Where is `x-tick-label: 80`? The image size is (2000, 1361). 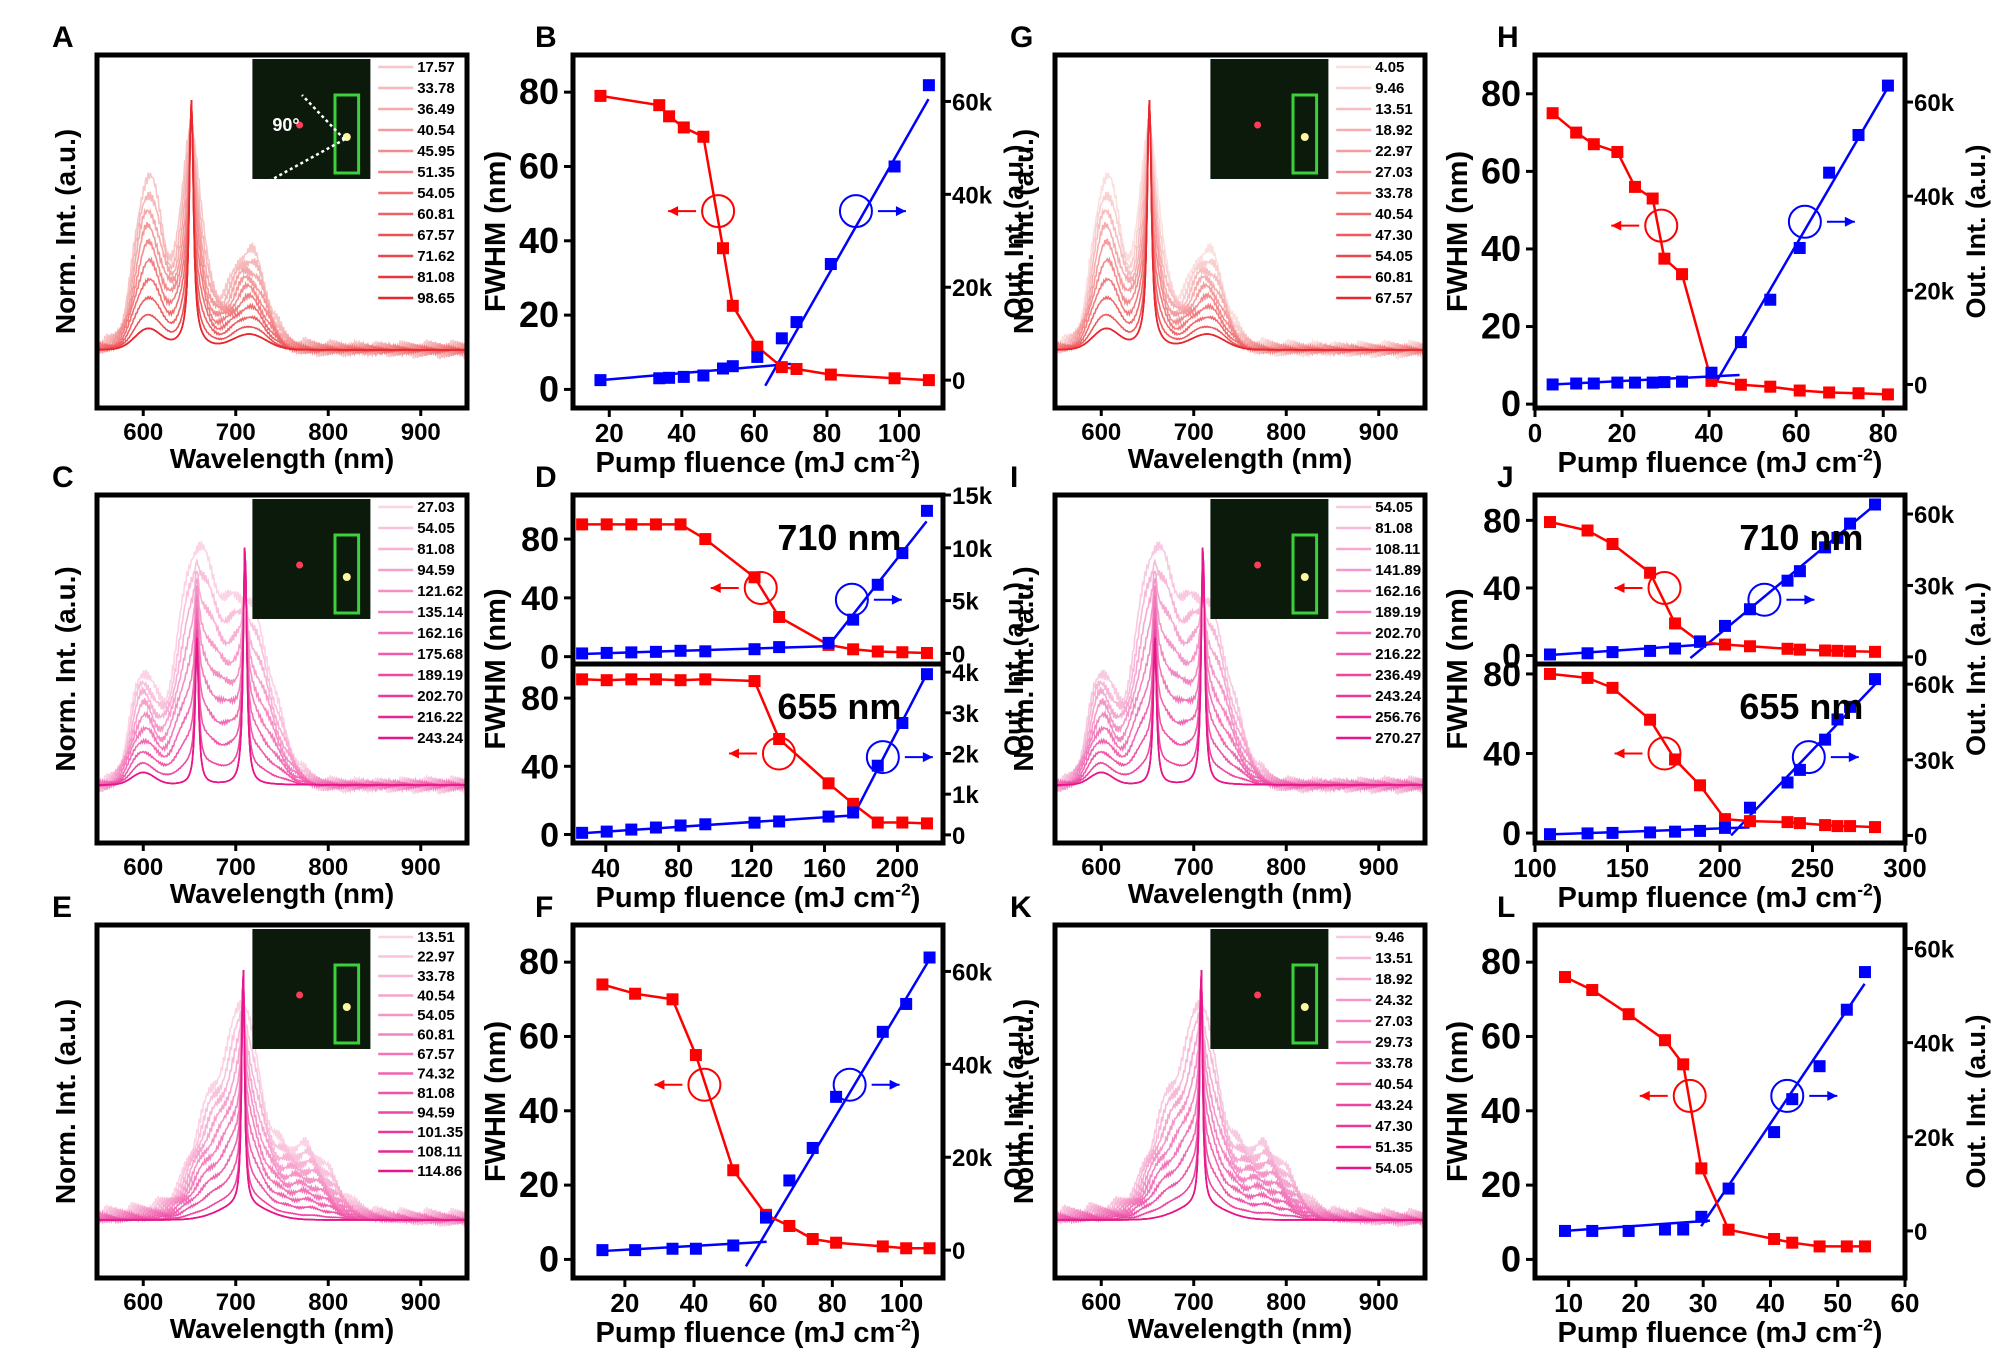 x-tick-label: 80 is located at coordinates (1883, 433).